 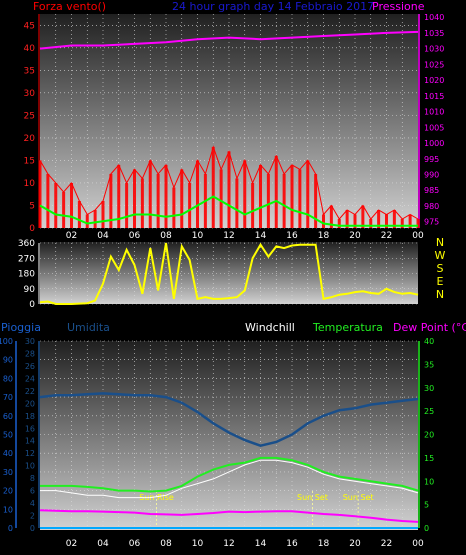 I want to click on direction-panel-bg, so click(x=229, y=273).